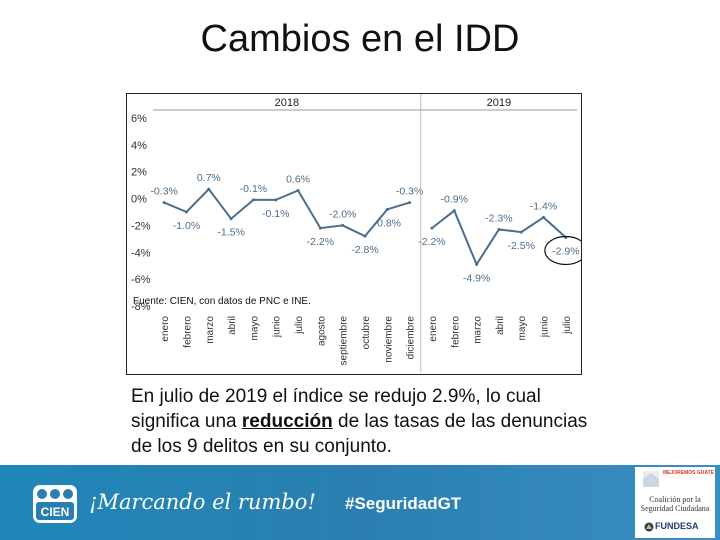 Image resolution: width=720 pixels, height=540 pixels. Describe the element at coordinates (55, 512) in the screenshot. I see `cien-brand: CIEN` at that location.